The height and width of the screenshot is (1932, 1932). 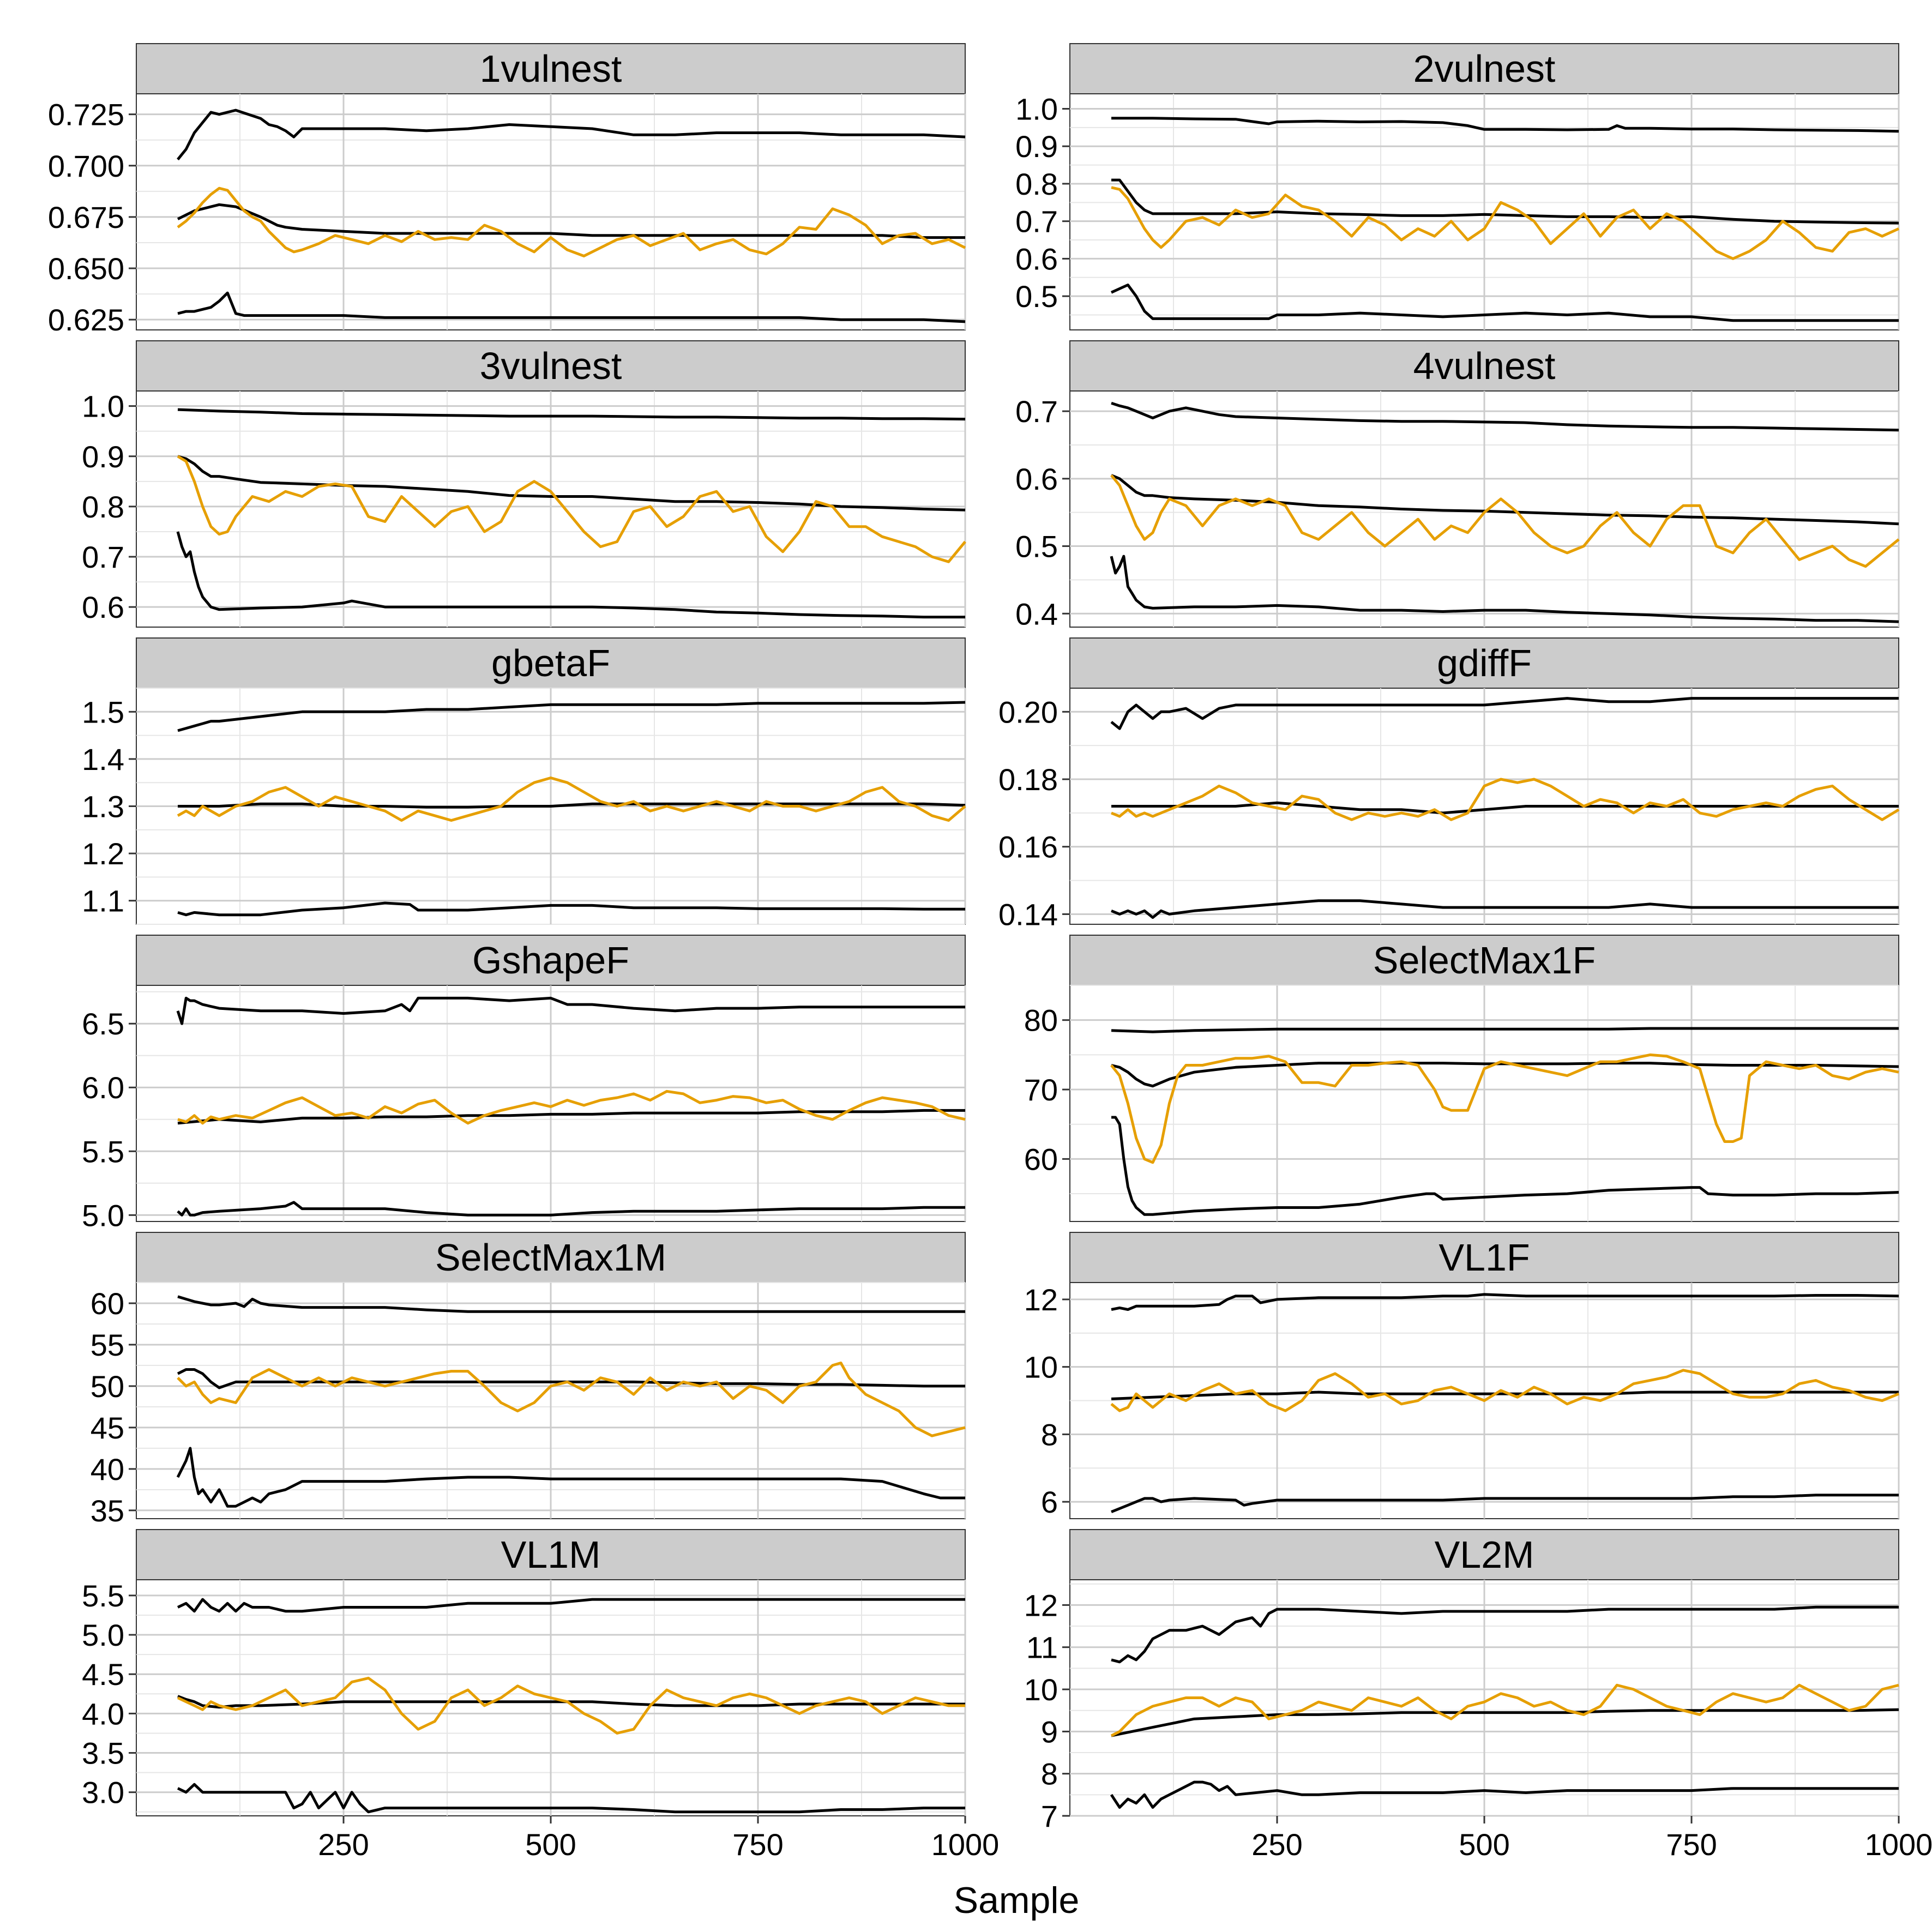 I want to click on facet-title: VL2M, so click(x=1484, y=1554).